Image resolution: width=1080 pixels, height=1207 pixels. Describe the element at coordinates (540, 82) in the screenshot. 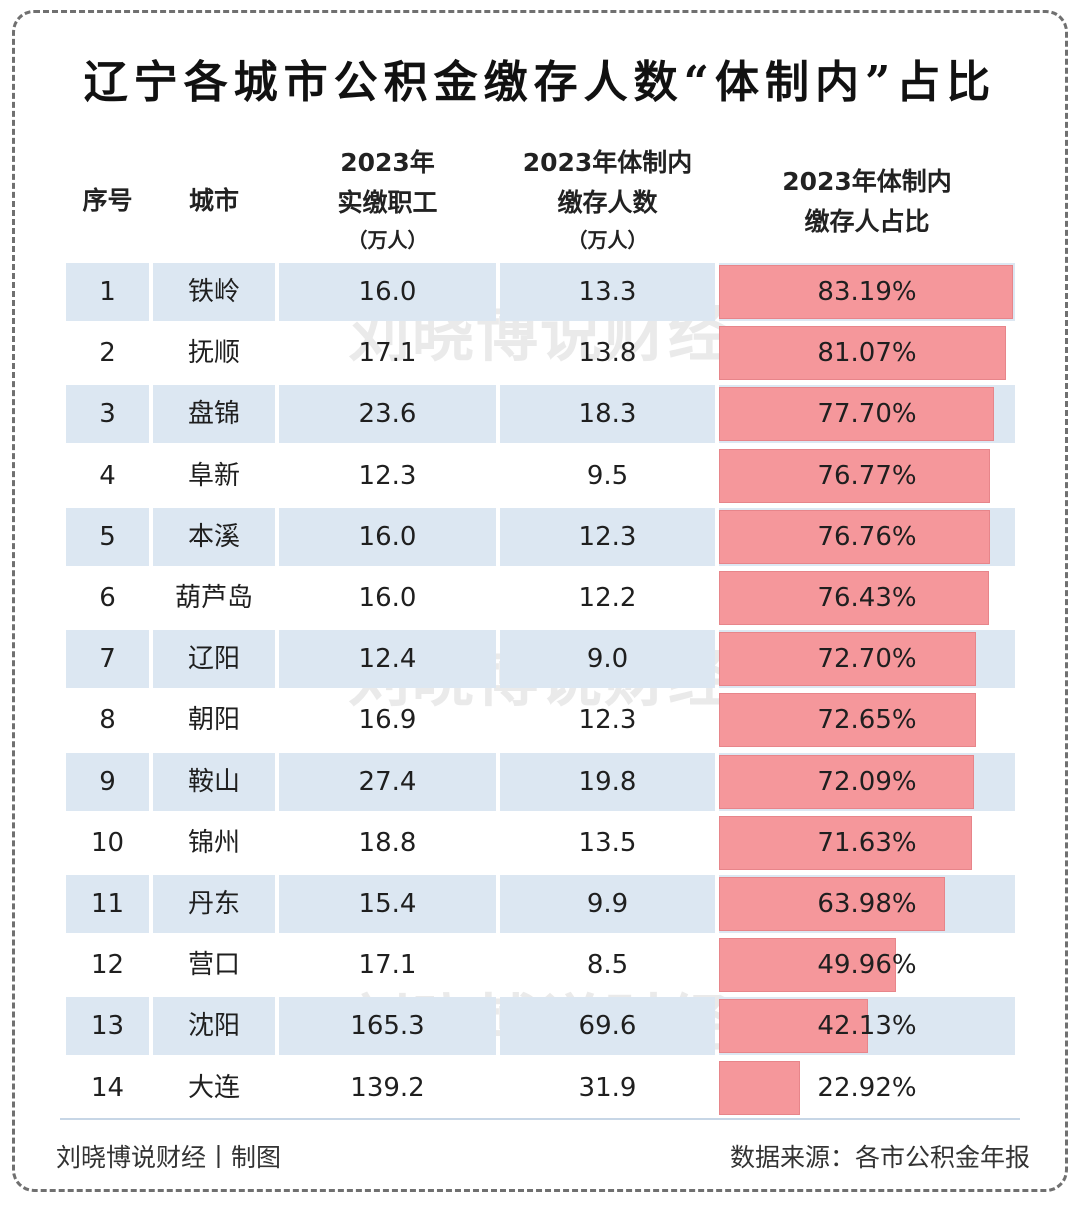

I see `chart-title: 辽宁各城市公积金缴存人数“体制内”占比` at that location.